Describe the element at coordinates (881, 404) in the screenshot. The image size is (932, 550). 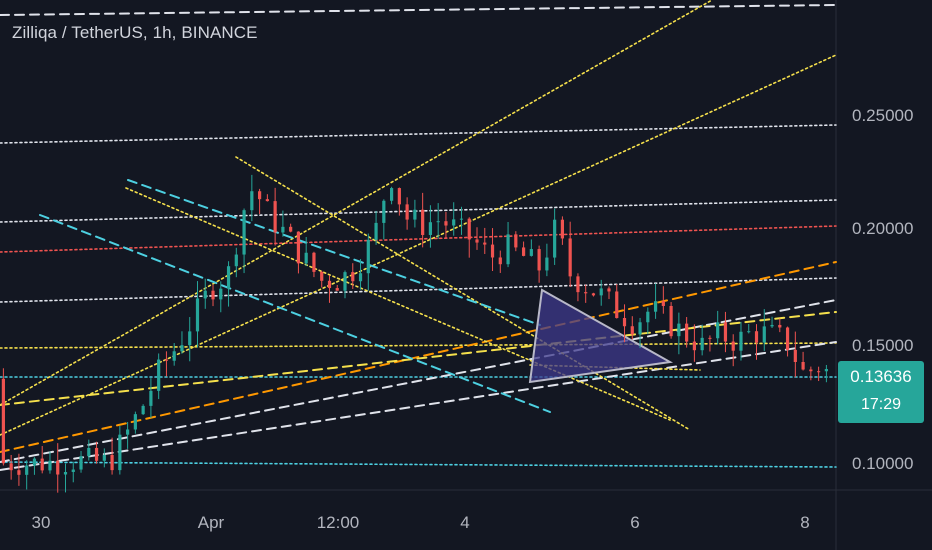
I see `bar-countdown: 17:29` at that location.